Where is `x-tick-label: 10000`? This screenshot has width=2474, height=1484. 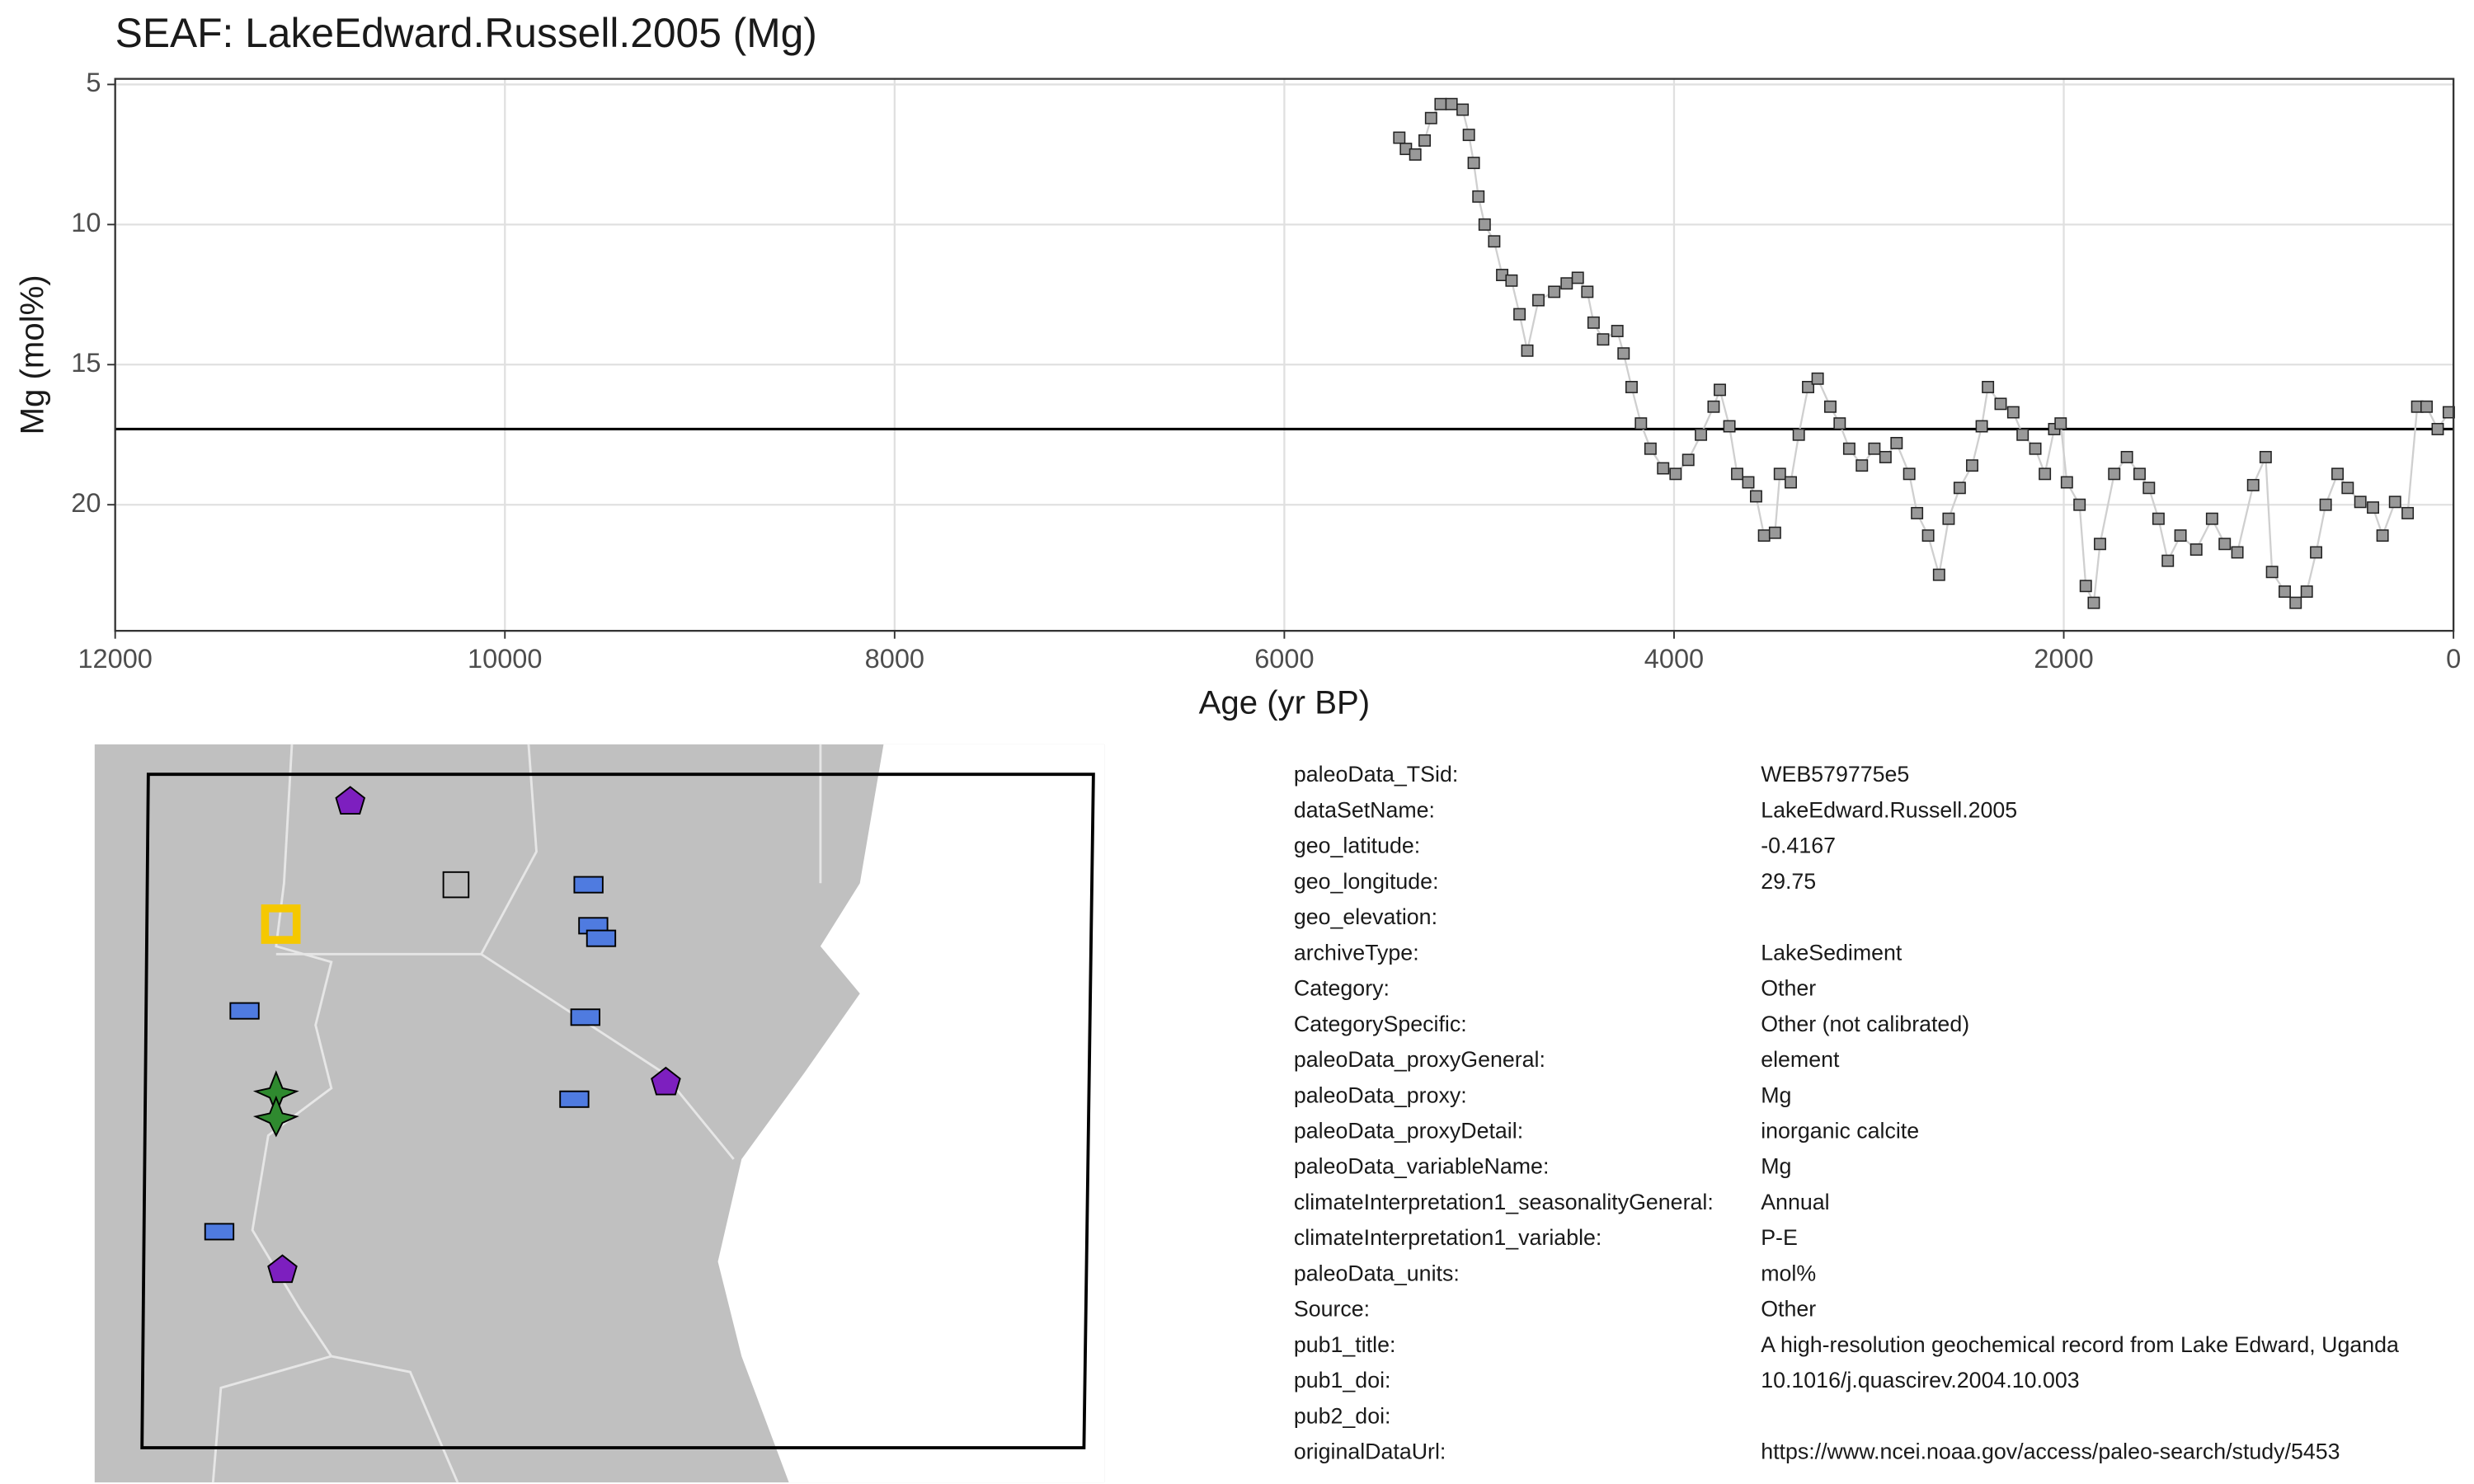
x-tick-label: 10000 is located at coordinates (505, 659).